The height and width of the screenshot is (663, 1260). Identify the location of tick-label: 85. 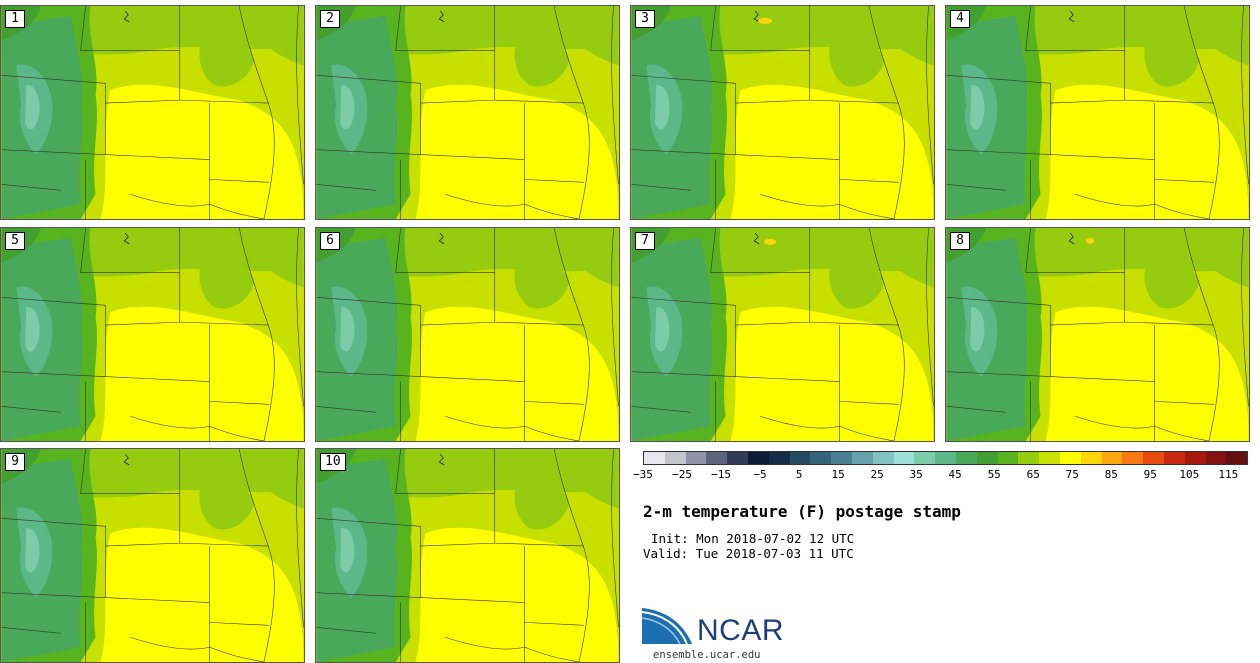
(1111, 474).